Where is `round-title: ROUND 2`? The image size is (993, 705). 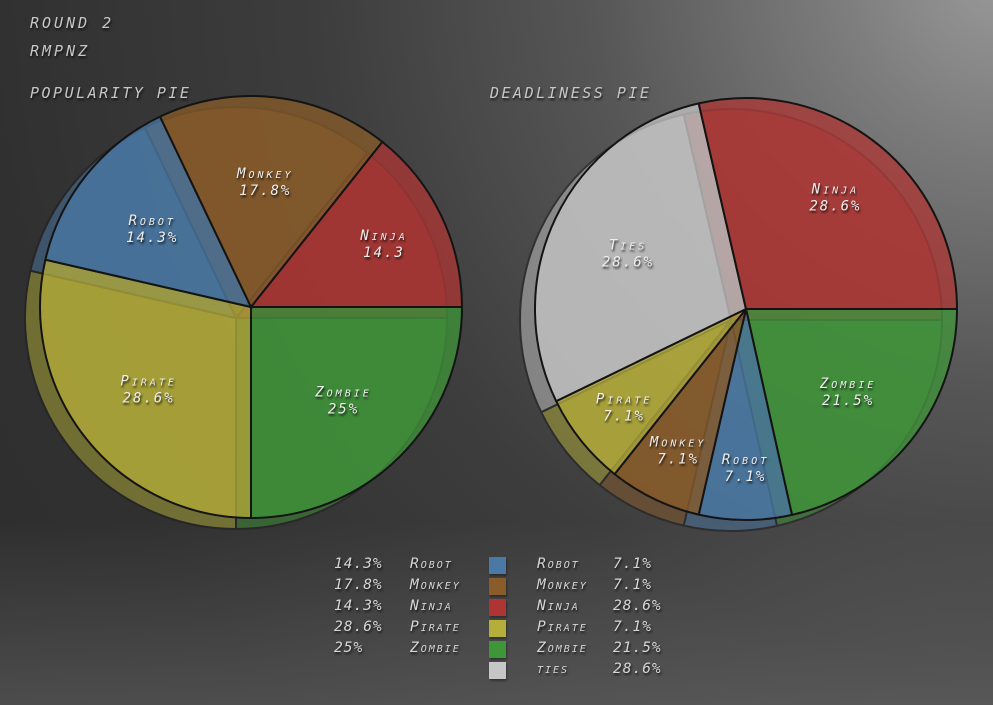
round-title: ROUND 2 is located at coordinates (72, 23).